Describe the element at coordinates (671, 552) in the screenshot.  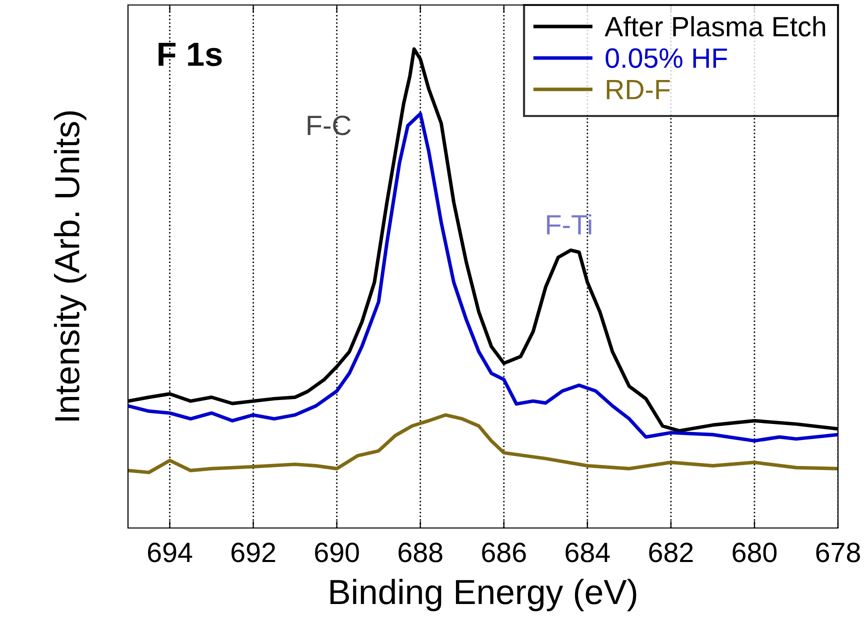
I see `x-tick-label: 682` at that location.